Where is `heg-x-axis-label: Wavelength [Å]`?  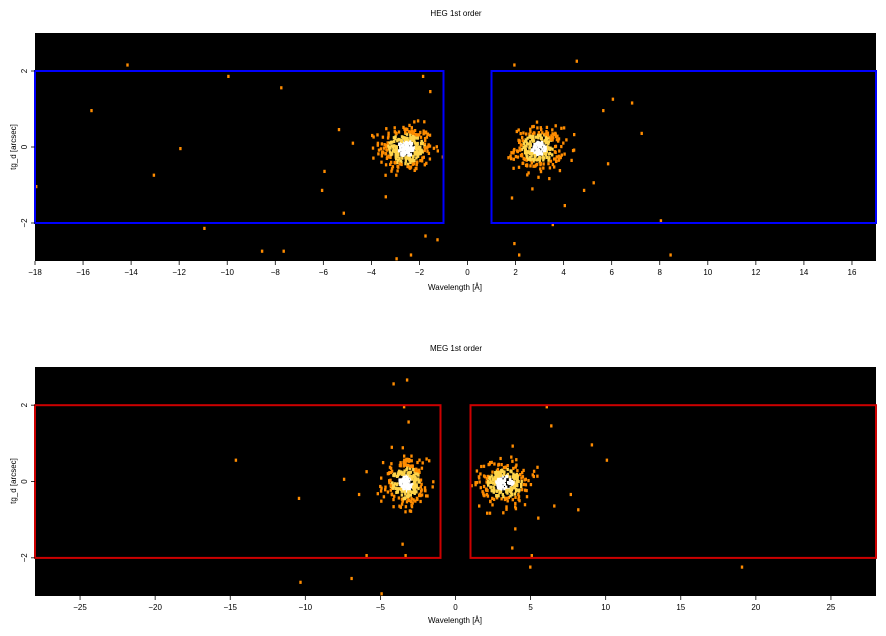
heg-x-axis-label: Wavelength [Å] is located at coordinates (455, 287).